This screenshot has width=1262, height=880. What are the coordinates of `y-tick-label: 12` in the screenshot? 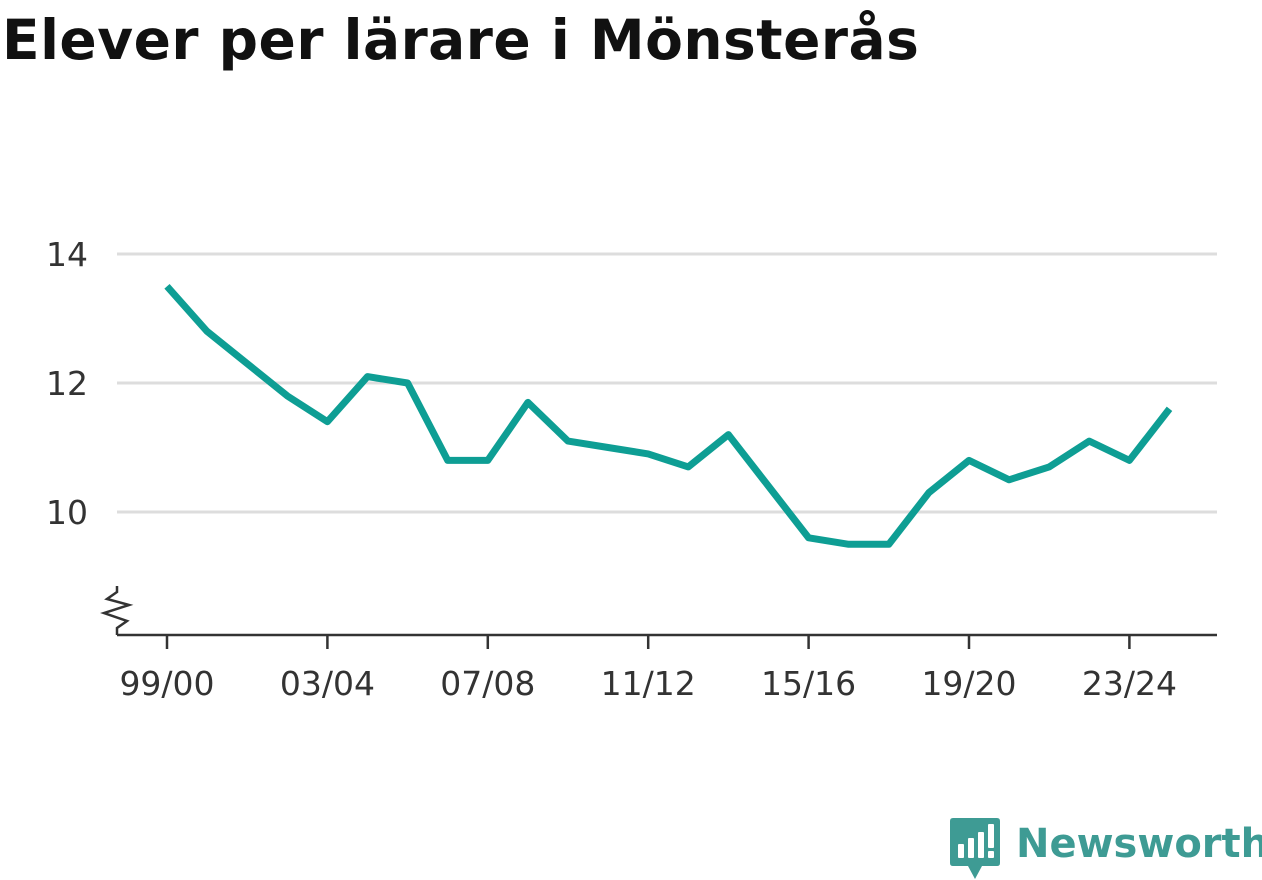 It's located at (67, 383).